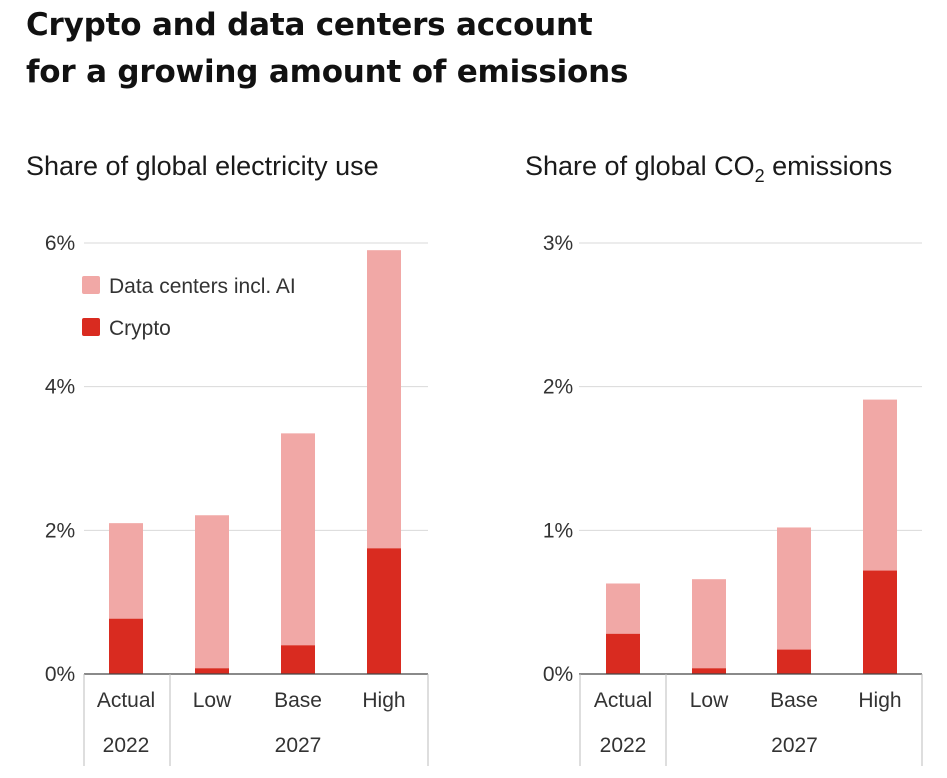 This screenshot has width=947, height=778. Describe the element at coordinates (212, 592) in the screenshot. I see `electricity-bar-data-centers-low` at that location.